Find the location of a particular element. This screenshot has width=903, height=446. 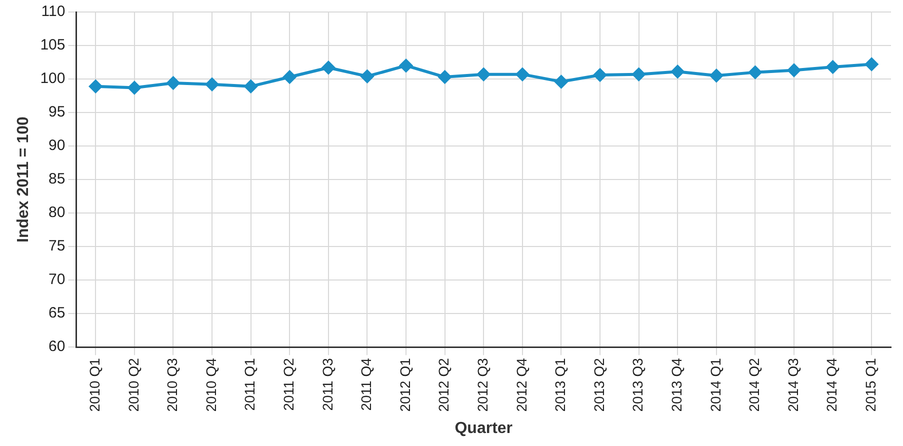

x-tick-label: 2011 Q3 is located at coordinates (327, 384).